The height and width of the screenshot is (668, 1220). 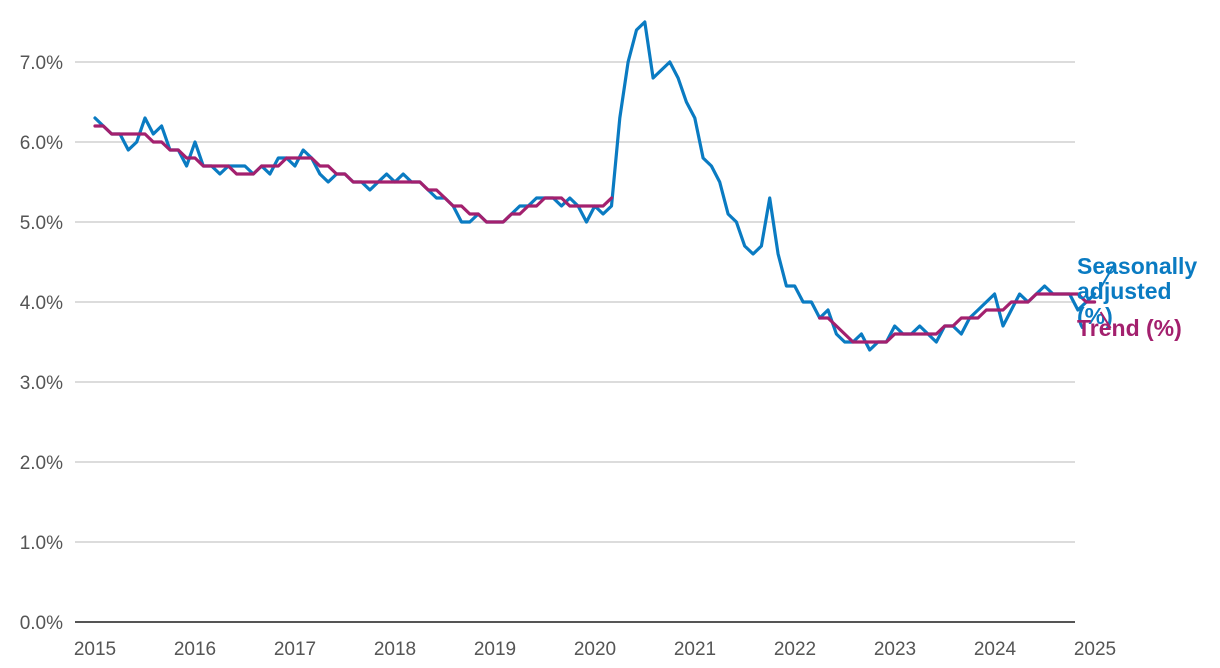 What do you see at coordinates (95, 649) in the screenshot?
I see `x-tick-label: 2015` at bounding box center [95, 649].